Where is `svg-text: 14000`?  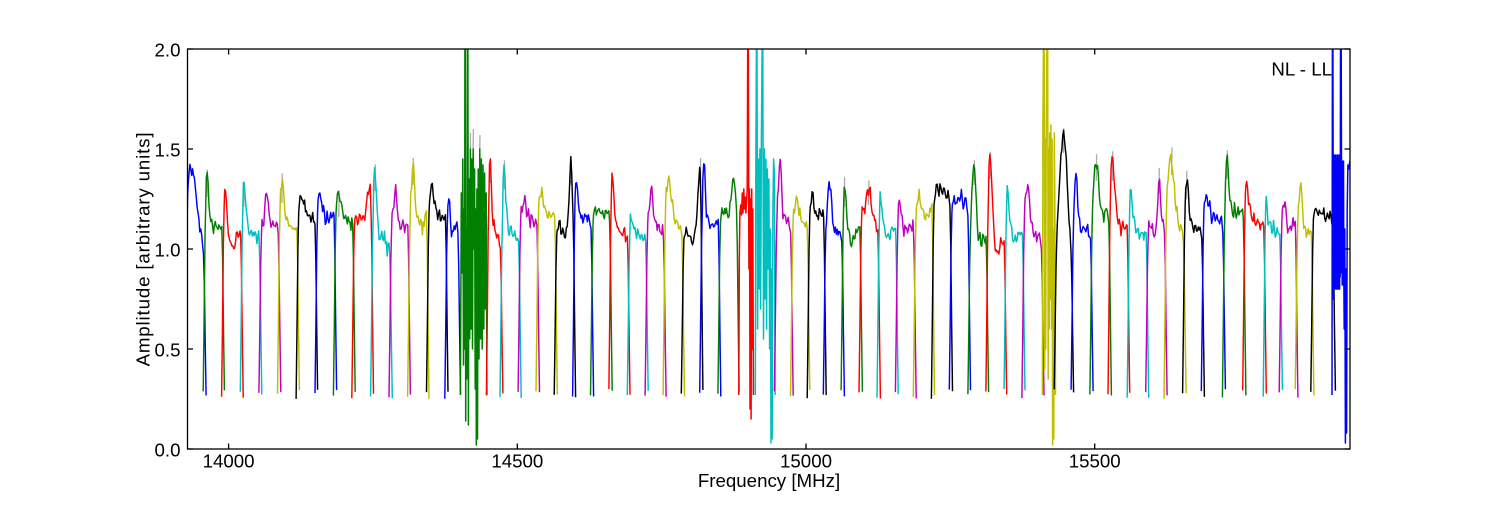 svg-text: 14000 is located at coordinates (229, 461).